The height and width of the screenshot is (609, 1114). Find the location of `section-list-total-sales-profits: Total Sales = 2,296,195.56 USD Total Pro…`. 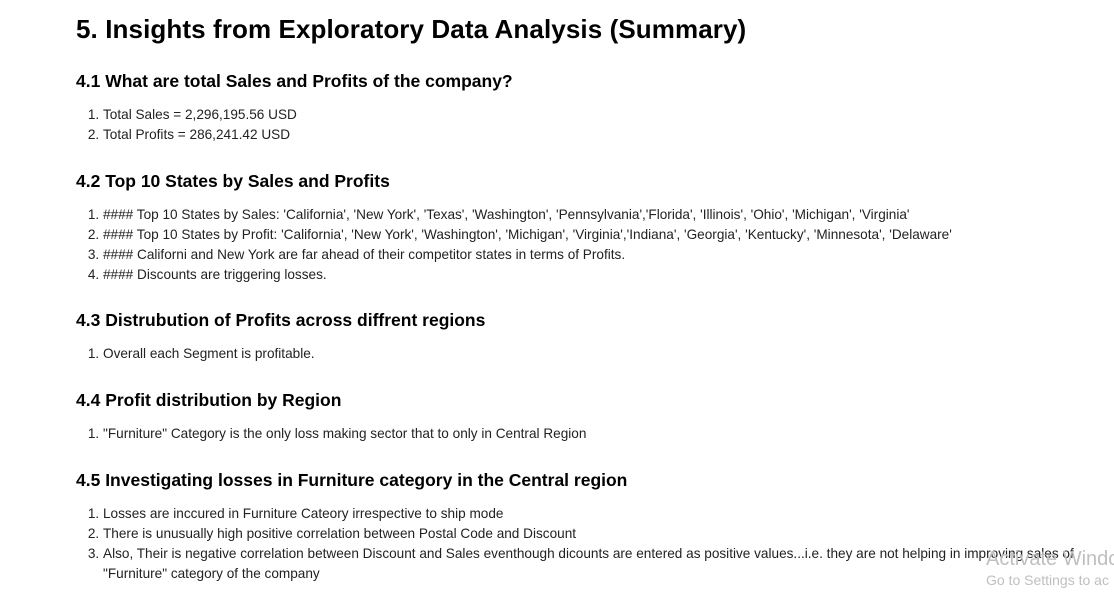

section-list-total-sales-profits: Total Sales = 2,296,195.56 USD Total Pro… is located at coordinates (594, 125).